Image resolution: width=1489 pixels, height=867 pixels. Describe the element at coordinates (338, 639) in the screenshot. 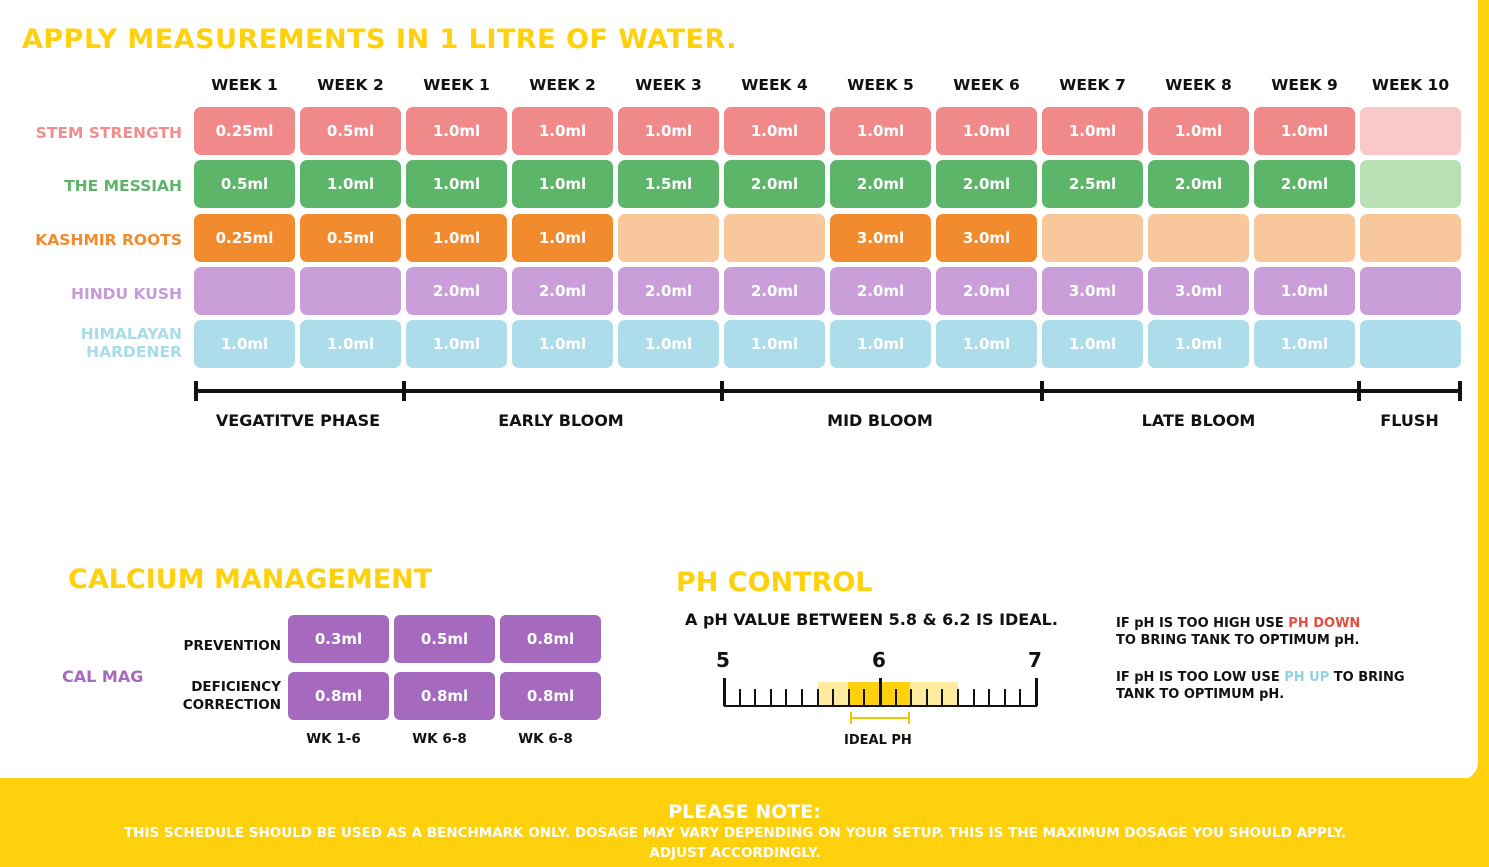

I see `calmag-dose-cell: 0.3ml` at that location.